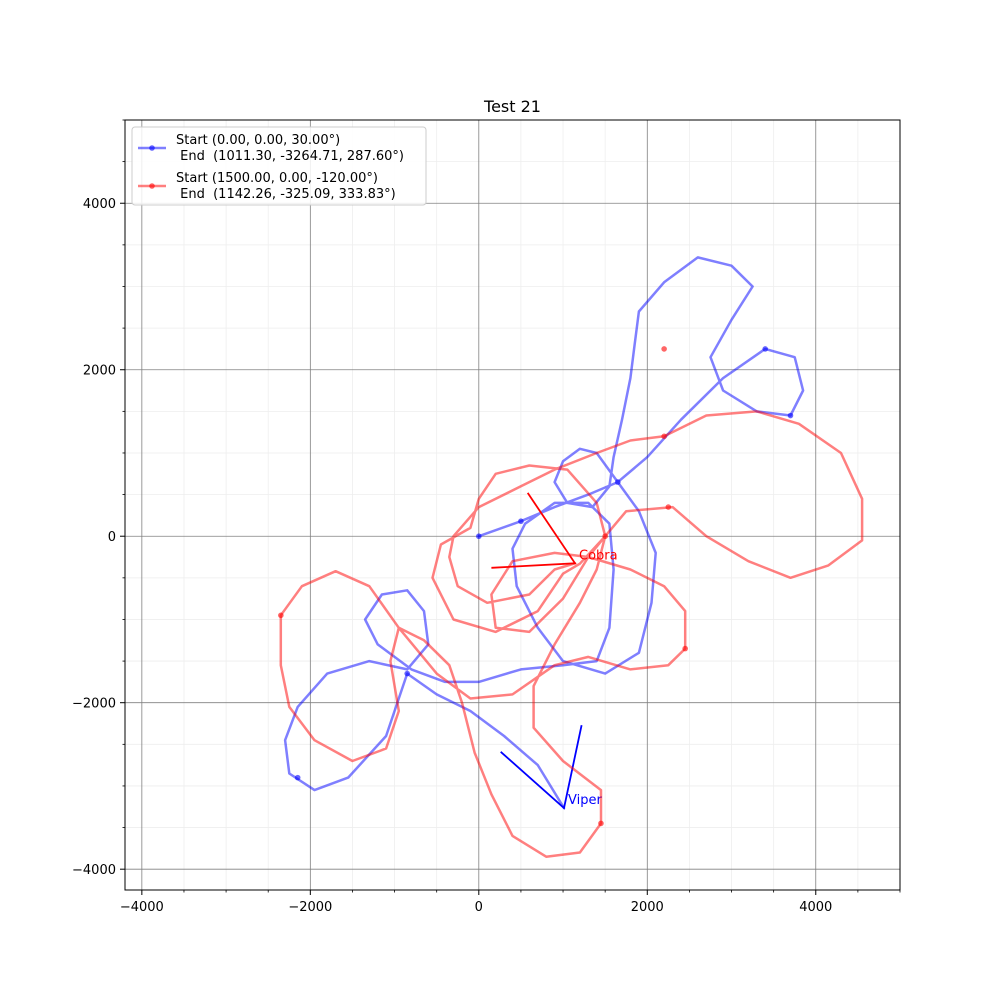  I want to click on y-tick-label: 2000, so click(99, 371).